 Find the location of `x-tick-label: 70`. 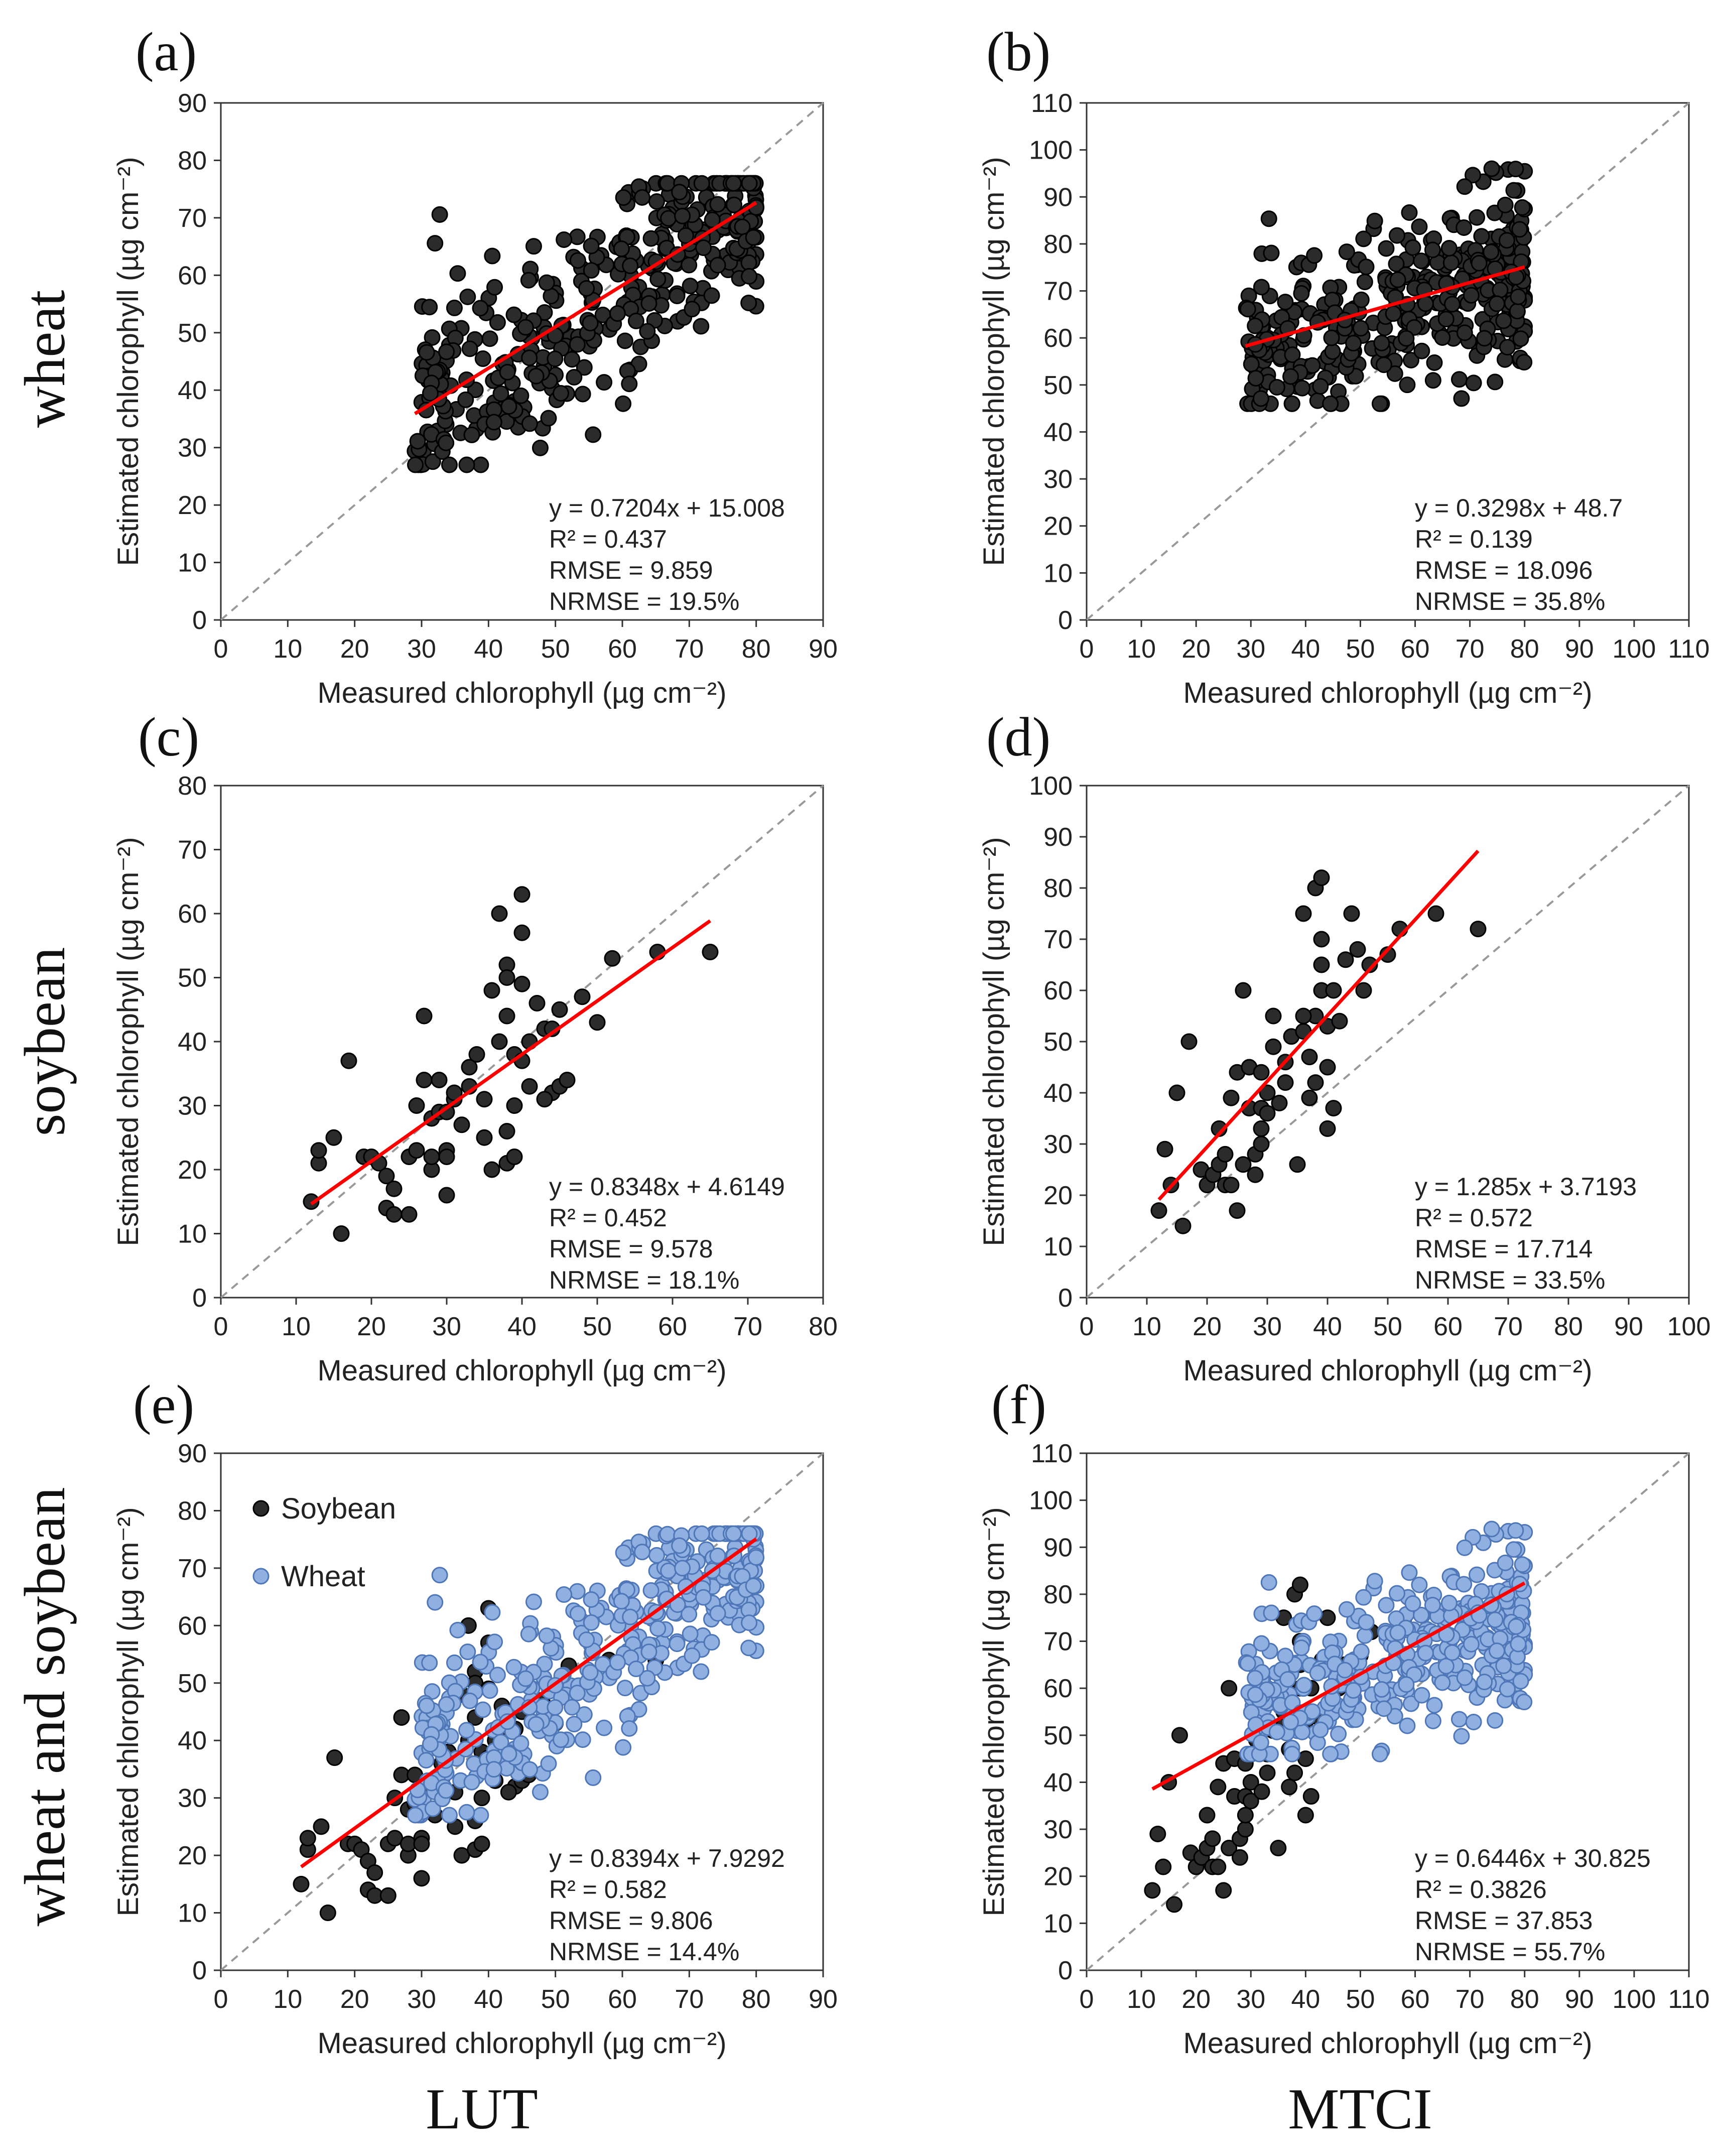

x-tick-label: 70 is located at coordinates (1470, 2000).